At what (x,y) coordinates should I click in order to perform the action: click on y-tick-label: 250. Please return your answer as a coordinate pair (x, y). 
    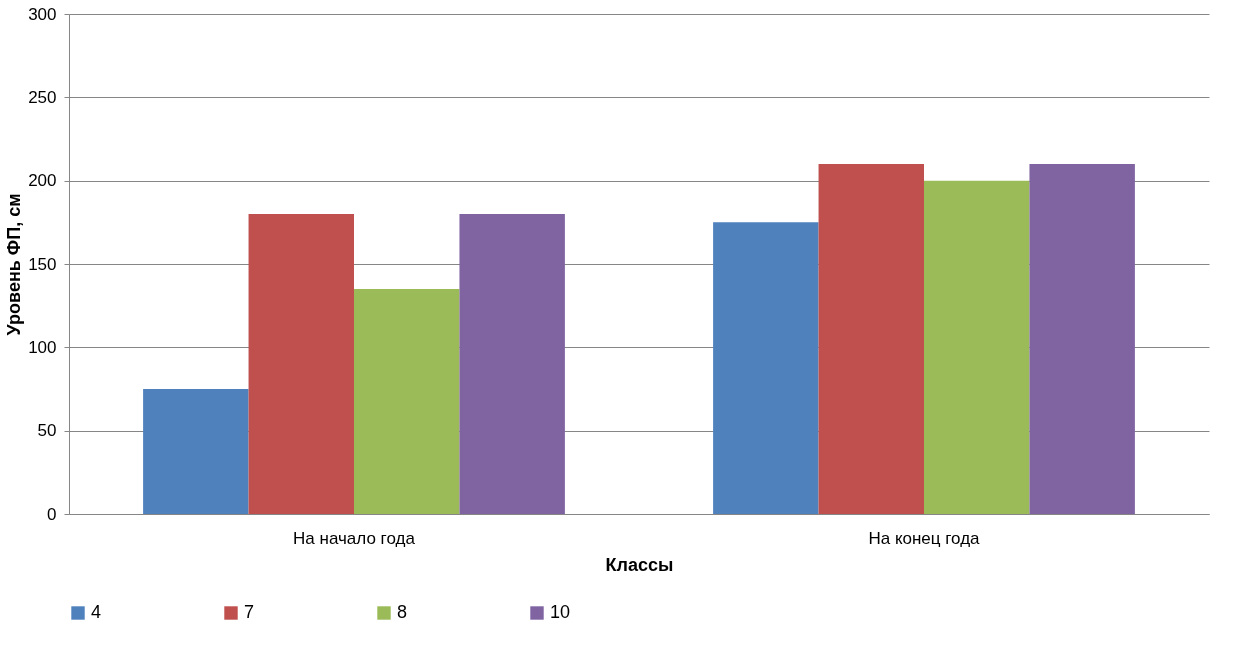
    Looking at the image, I should click on (42, 97).